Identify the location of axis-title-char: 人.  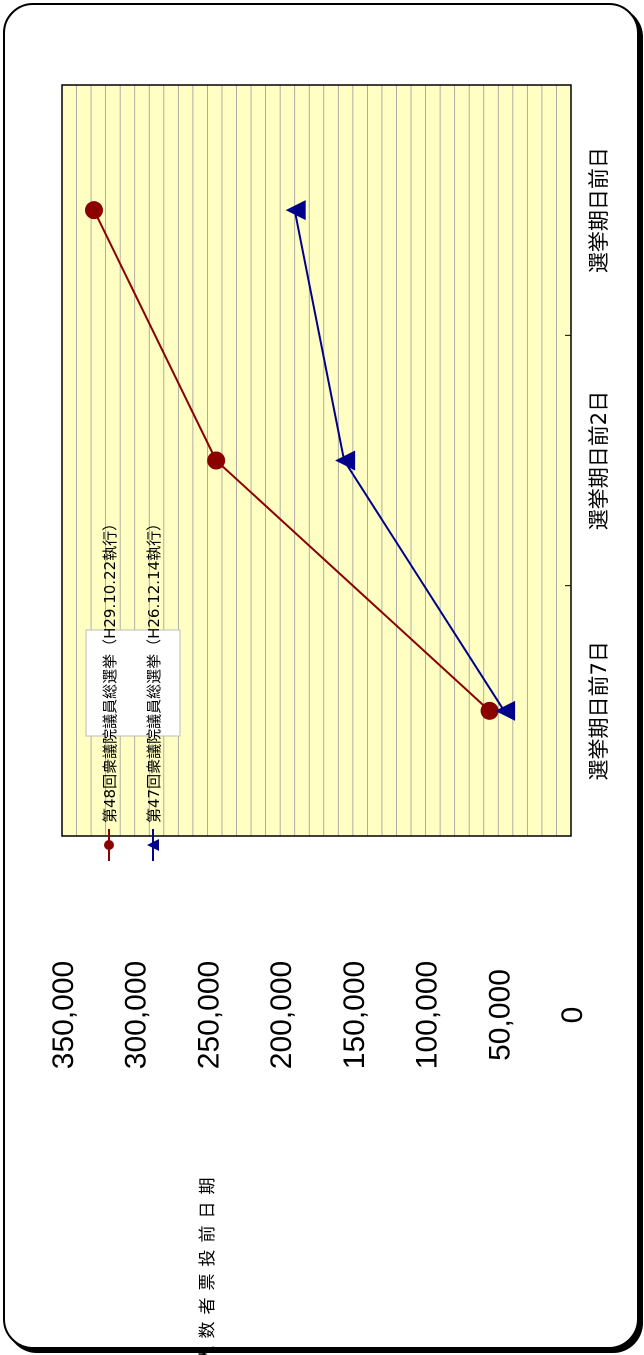
(208, 1350).